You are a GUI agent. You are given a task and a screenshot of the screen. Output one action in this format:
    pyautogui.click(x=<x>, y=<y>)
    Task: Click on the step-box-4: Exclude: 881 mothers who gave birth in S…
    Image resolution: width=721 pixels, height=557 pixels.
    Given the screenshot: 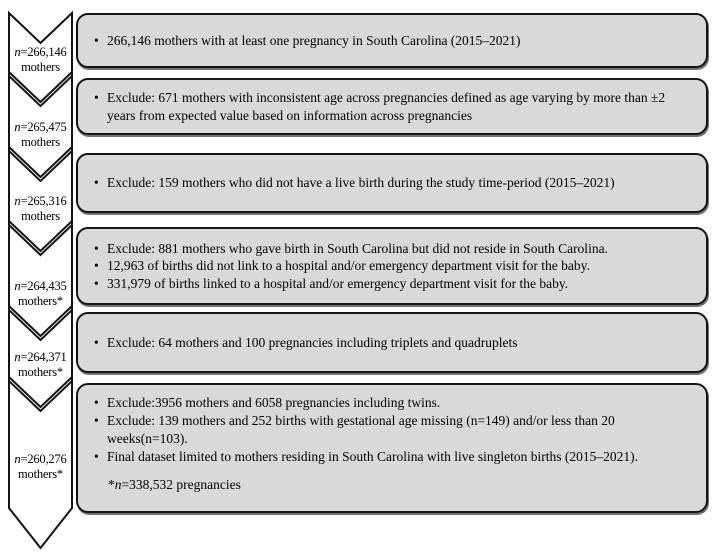 What is the action you would take?
    pyautogui.click(x=392, y=266)
    